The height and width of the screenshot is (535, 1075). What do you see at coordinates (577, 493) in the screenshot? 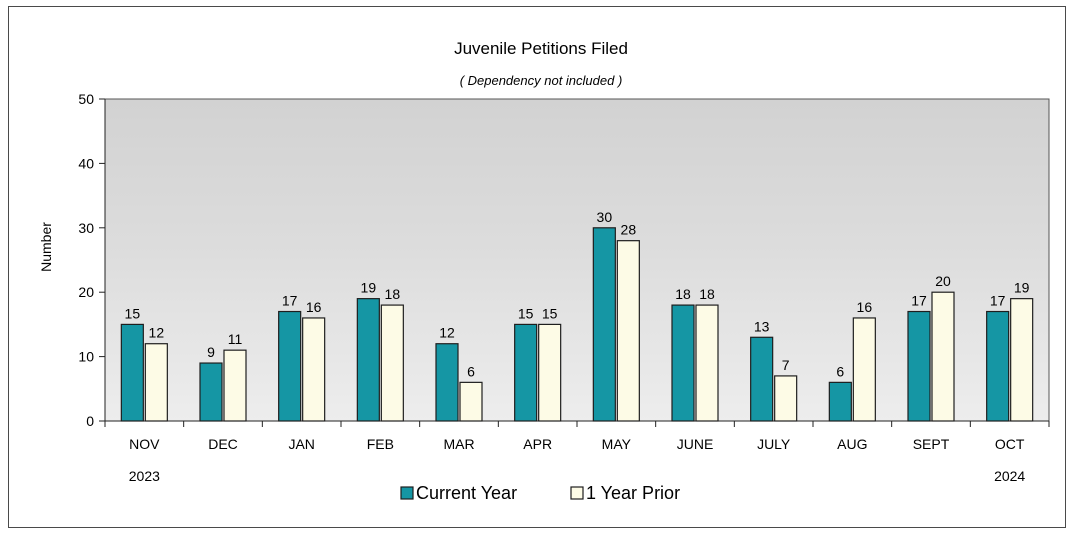
I see `legend-swatch-prior-year` at bounding box center [577, 493].